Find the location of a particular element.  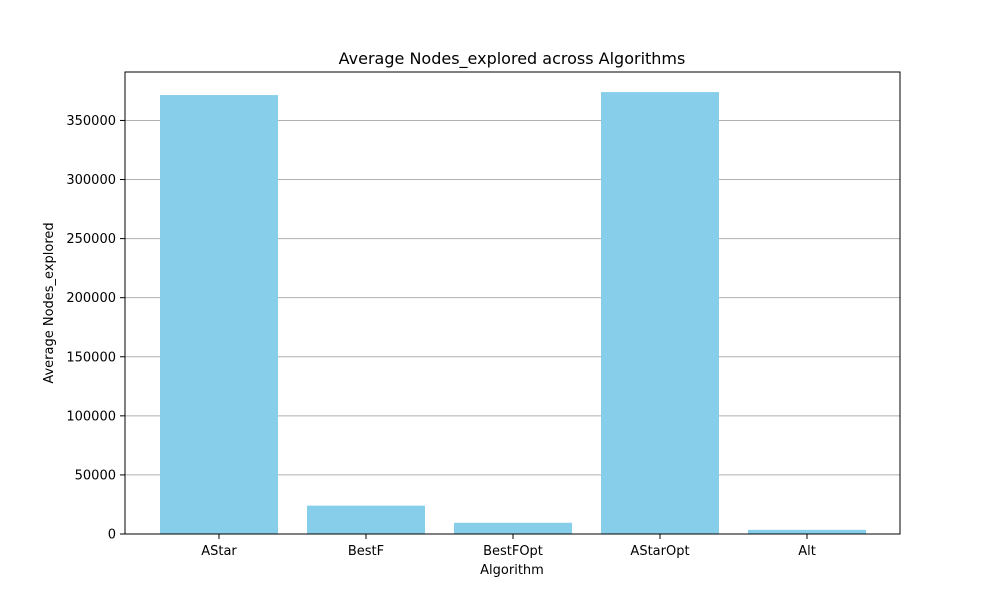

bar-alt is located at coordinates (807, 531).